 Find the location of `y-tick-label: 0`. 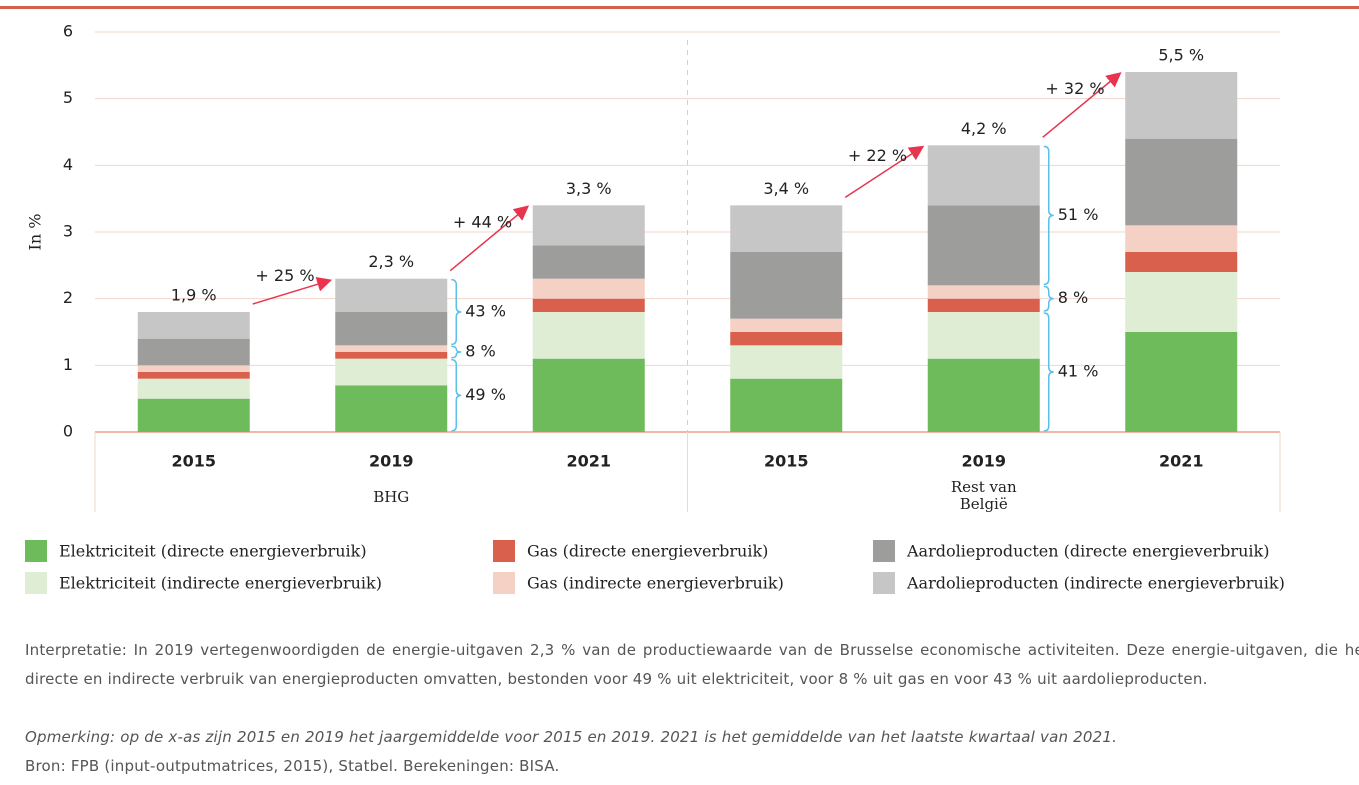

y-tick-label: 0 is located at coordinates (68, 431).